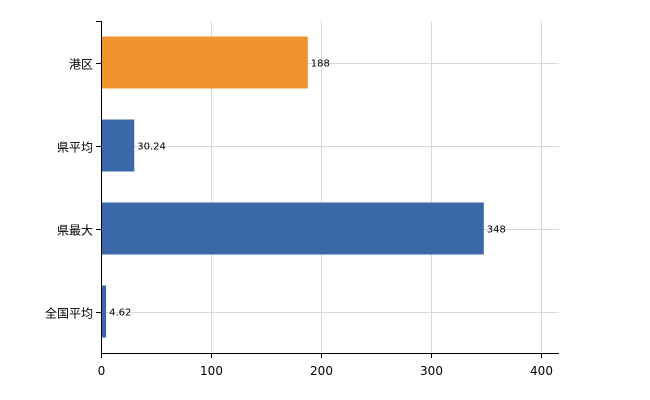 The image size is (650, 400). Describe the element at coordinates (211, 371) in the screenshot. I see `x-tick-label: 100` at that location.